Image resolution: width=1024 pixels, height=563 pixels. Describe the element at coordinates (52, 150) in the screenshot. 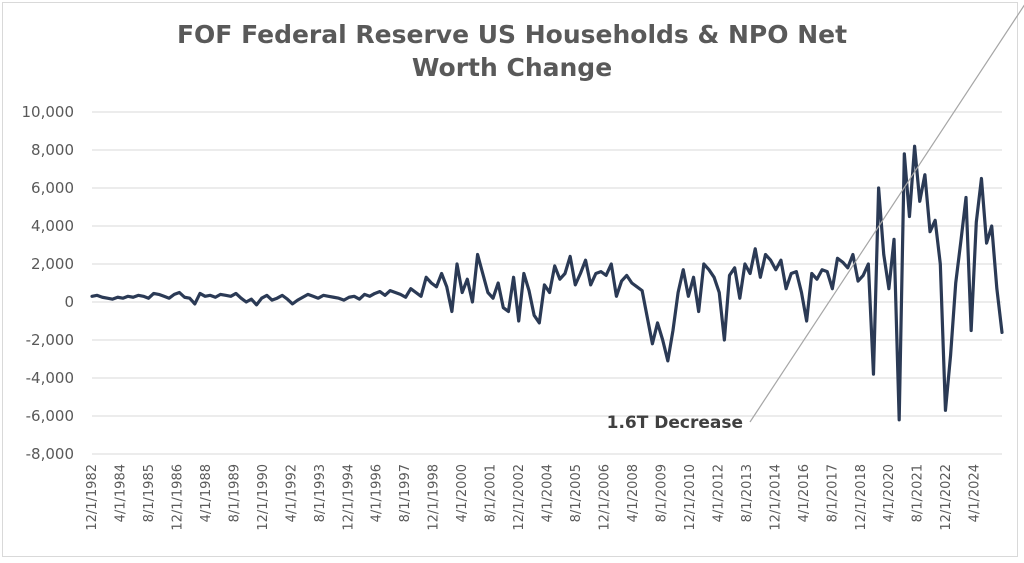

I see `y-tick-label: 8,000` at that location.